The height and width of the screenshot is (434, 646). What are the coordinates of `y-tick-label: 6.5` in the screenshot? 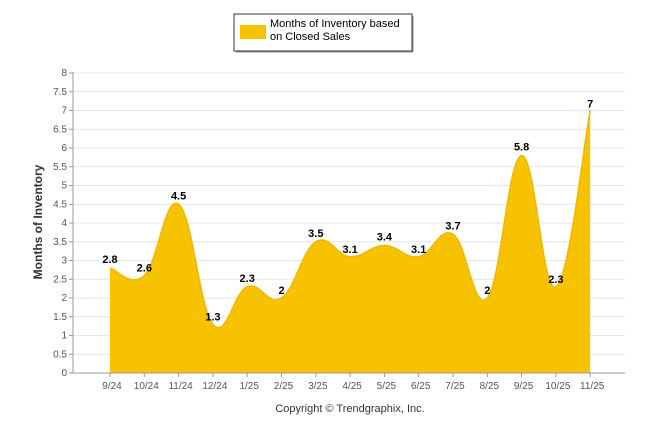 It's located at (60, 129).